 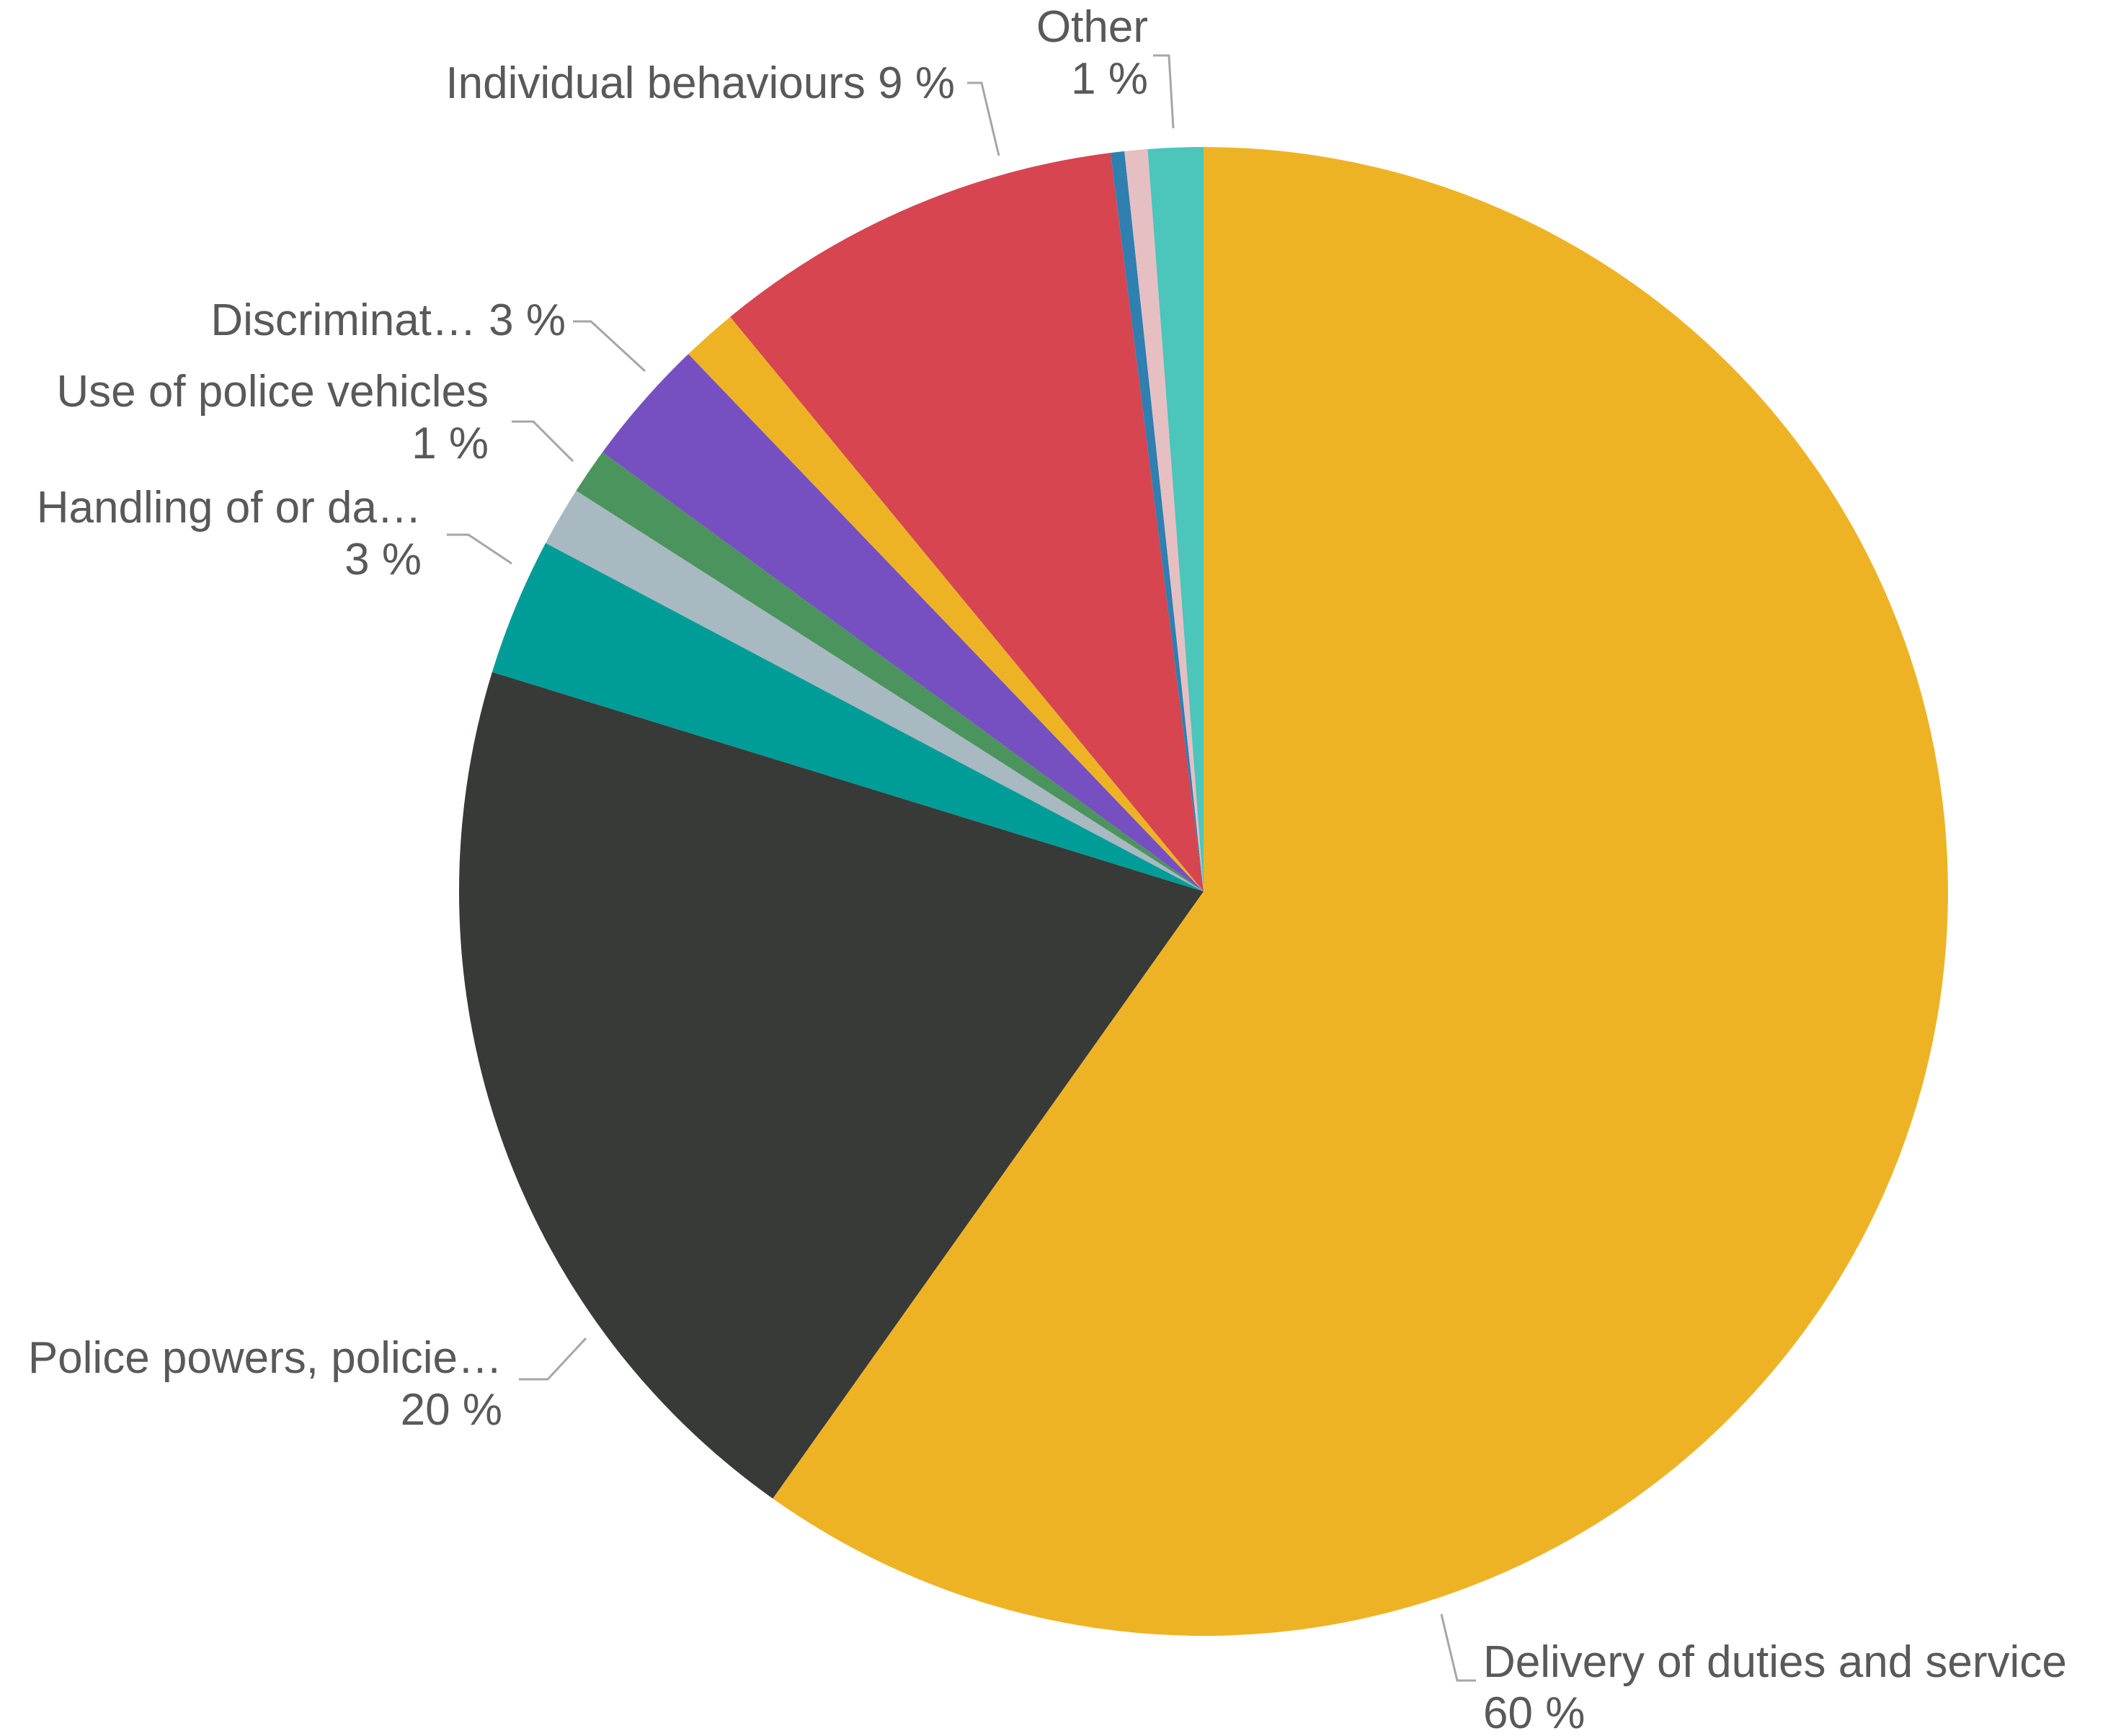 I want to click on leader-line-delivery, so click(x=1458, y=1647).